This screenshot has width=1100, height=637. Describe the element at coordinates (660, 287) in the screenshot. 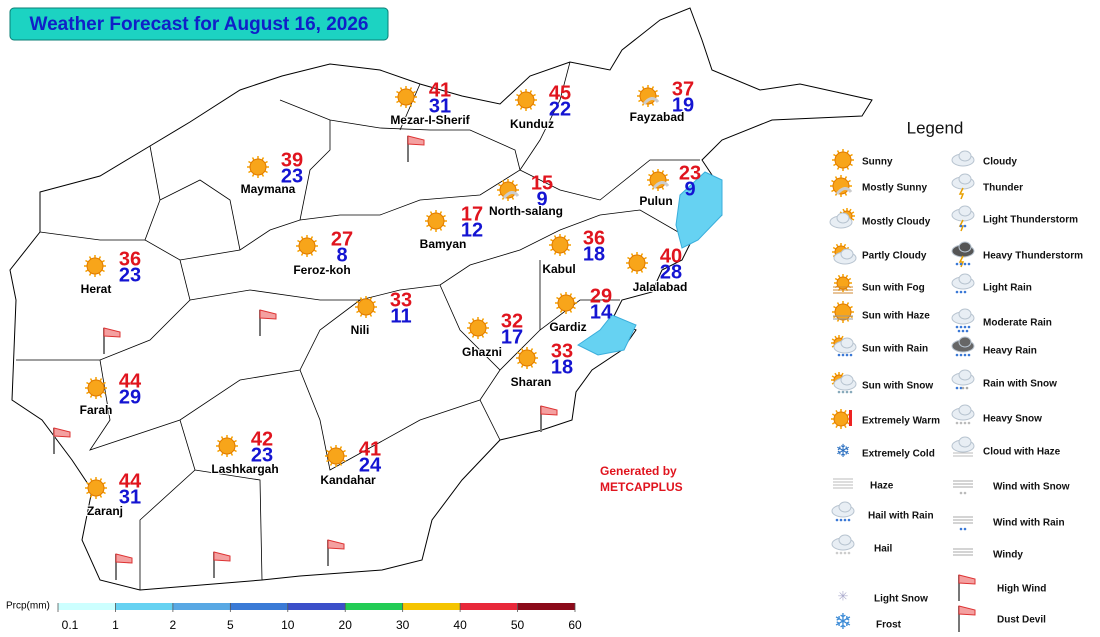

I see `city-name: Jalalabad` at that location.